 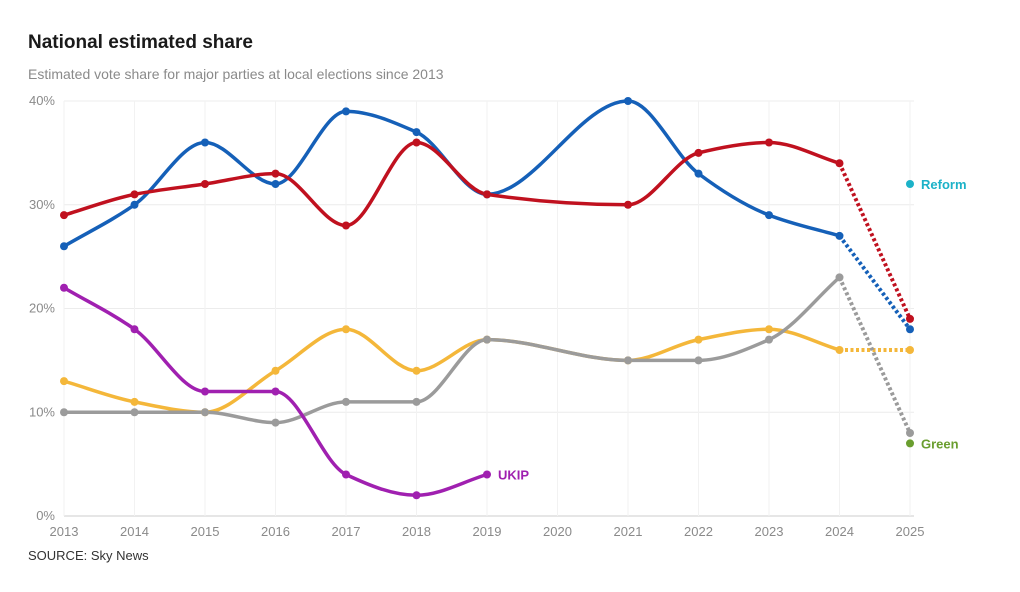 What do you see at coordinates (944, 184) in the screenshot?
I see `series-label-reform: Reform` at bounding box center [944, 184].